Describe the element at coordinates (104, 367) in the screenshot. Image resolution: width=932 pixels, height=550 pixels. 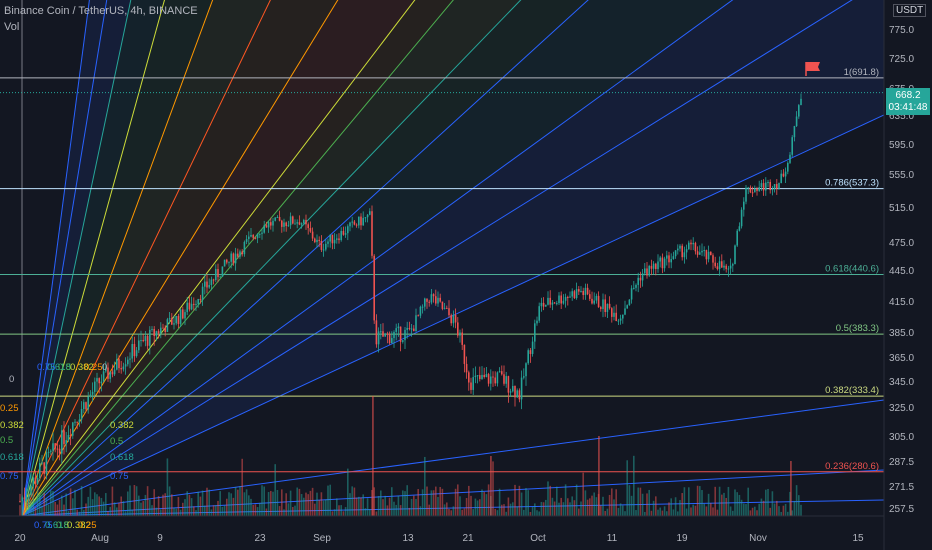
I see `fan-label: 0` at that location.